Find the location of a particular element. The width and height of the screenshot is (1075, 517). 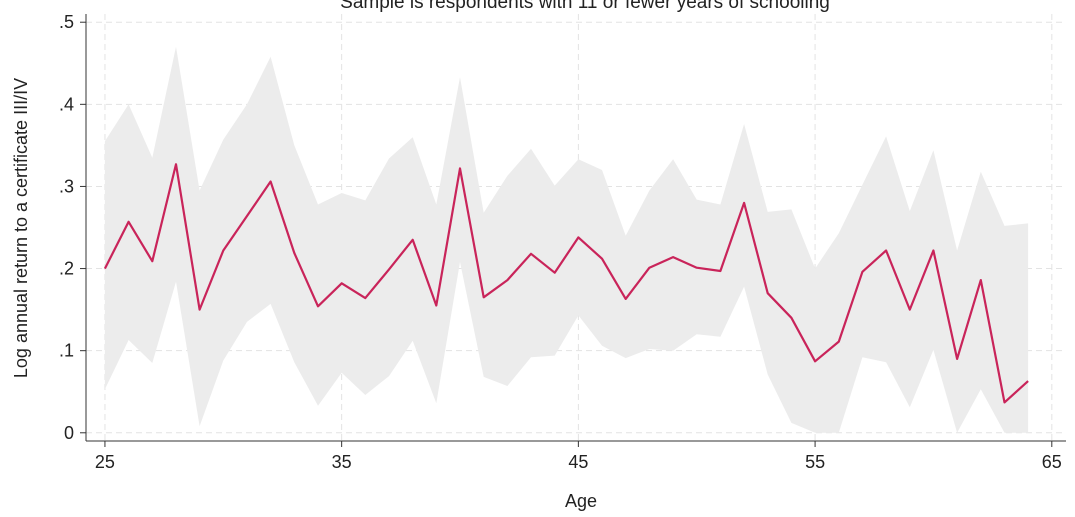

y-axis-ticks: 0 .1 .2 .3 .4 .5 is located at coordinates (72, 227).